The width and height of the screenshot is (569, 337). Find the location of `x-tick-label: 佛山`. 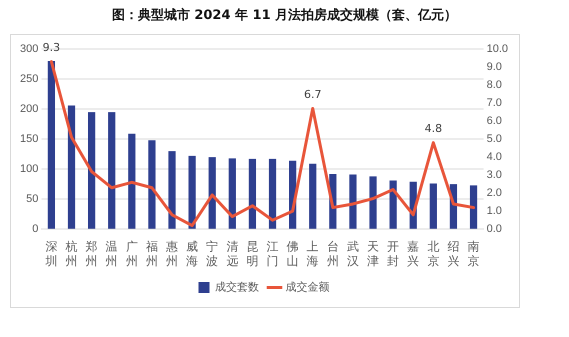

x-tick-label: 佛山 is located at coordinates (292, 254).